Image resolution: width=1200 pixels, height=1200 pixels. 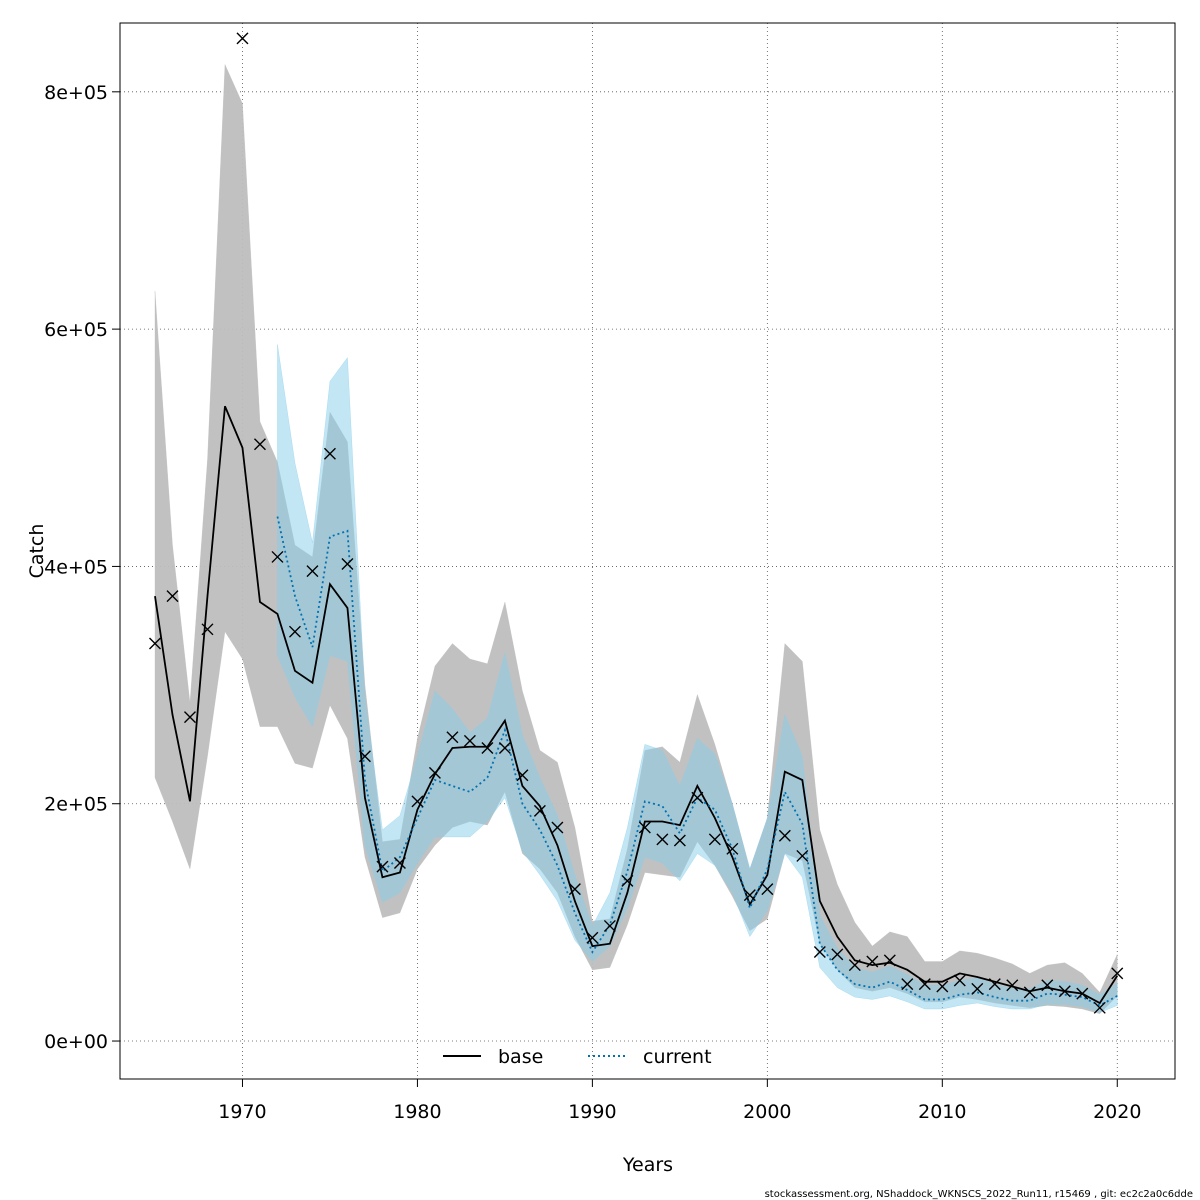 What do you see at coordinates (647, 1165) in the screenshot?
I see `x-axis-title: Years` at bounding box center [647, 1165].